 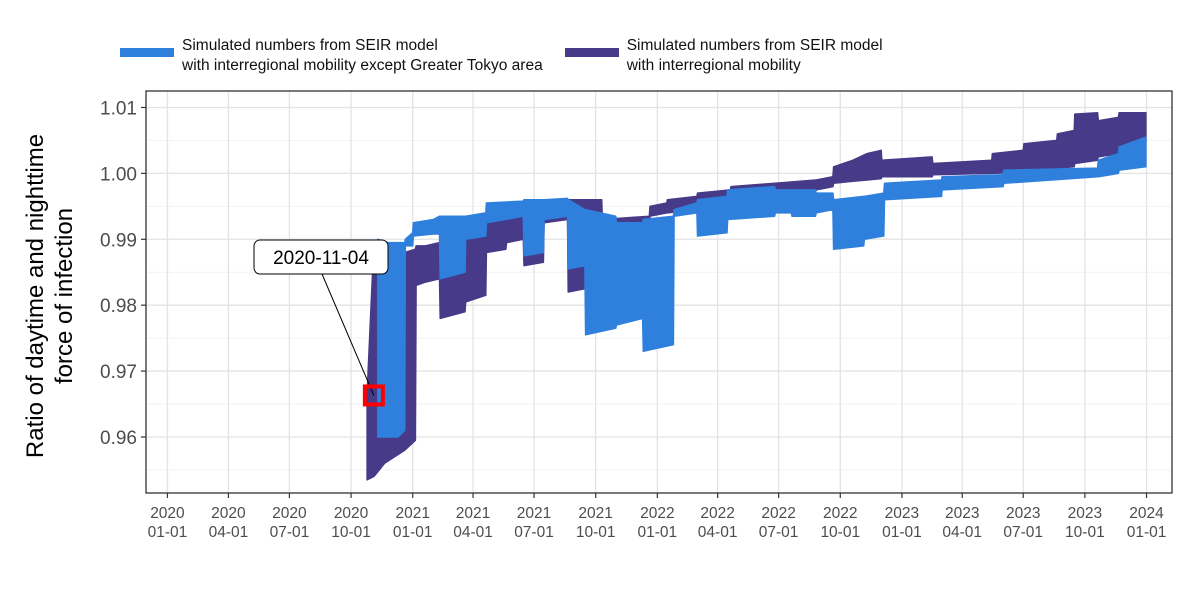 I want to click on annotation-leader, so click(x=348, y=334).